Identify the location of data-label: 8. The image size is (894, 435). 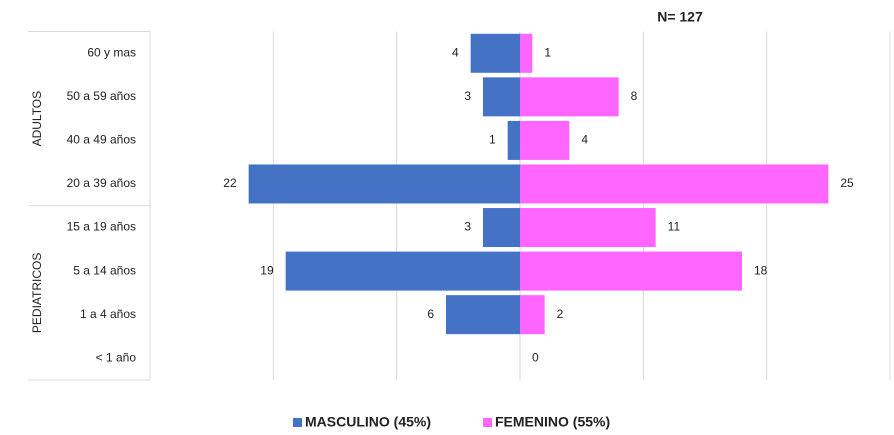
(634, 96).